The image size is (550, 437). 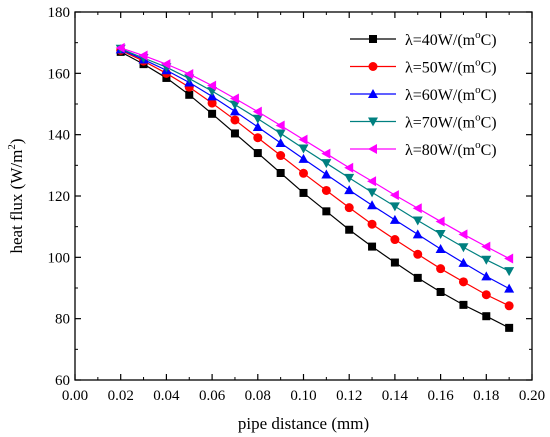 I want to click on y-tick-label: 140, so click(x=59, y=136).